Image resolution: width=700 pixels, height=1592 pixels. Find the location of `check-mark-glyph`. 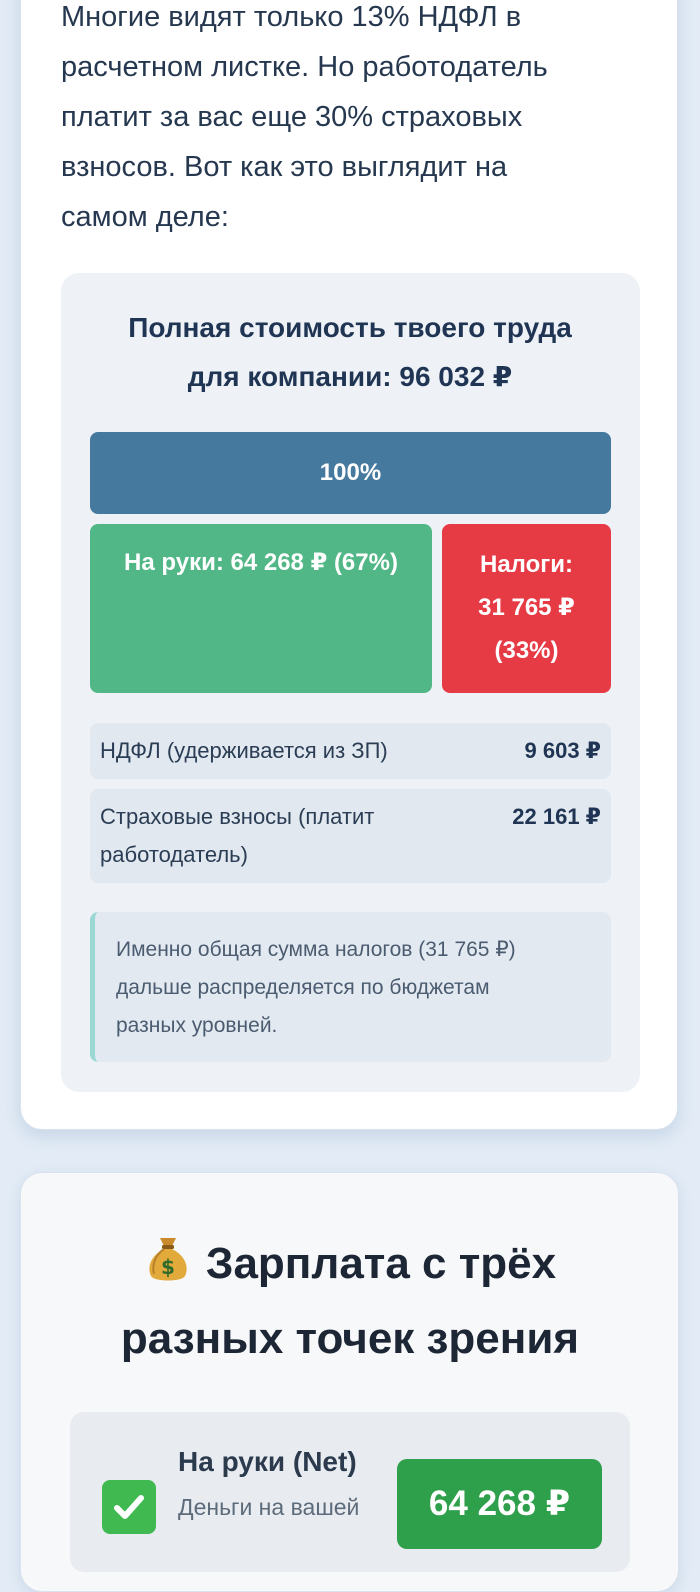

check-mark-glyph is located at coordinates (129, 1507).